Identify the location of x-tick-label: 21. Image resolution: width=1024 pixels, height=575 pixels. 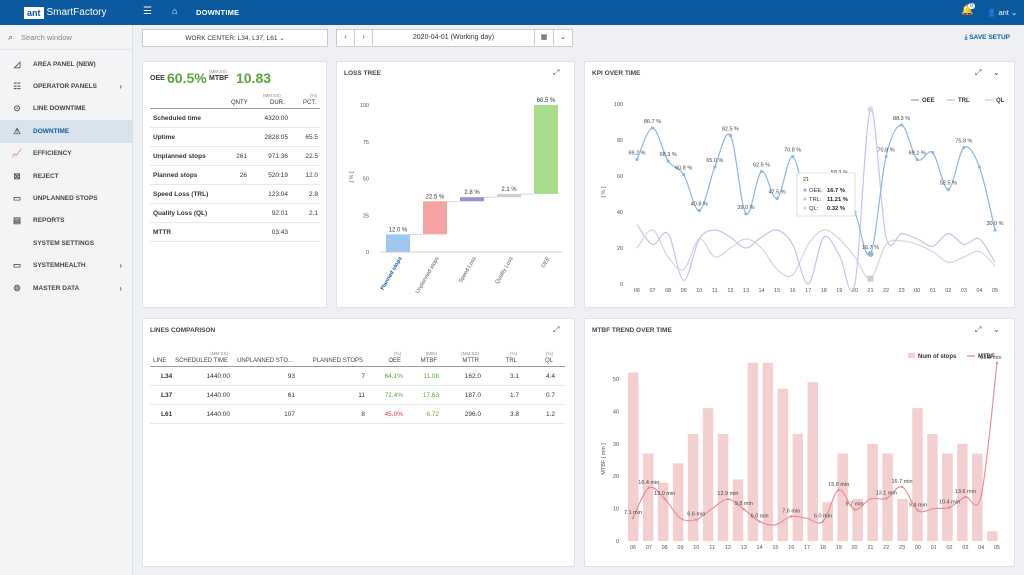
(870, 548).